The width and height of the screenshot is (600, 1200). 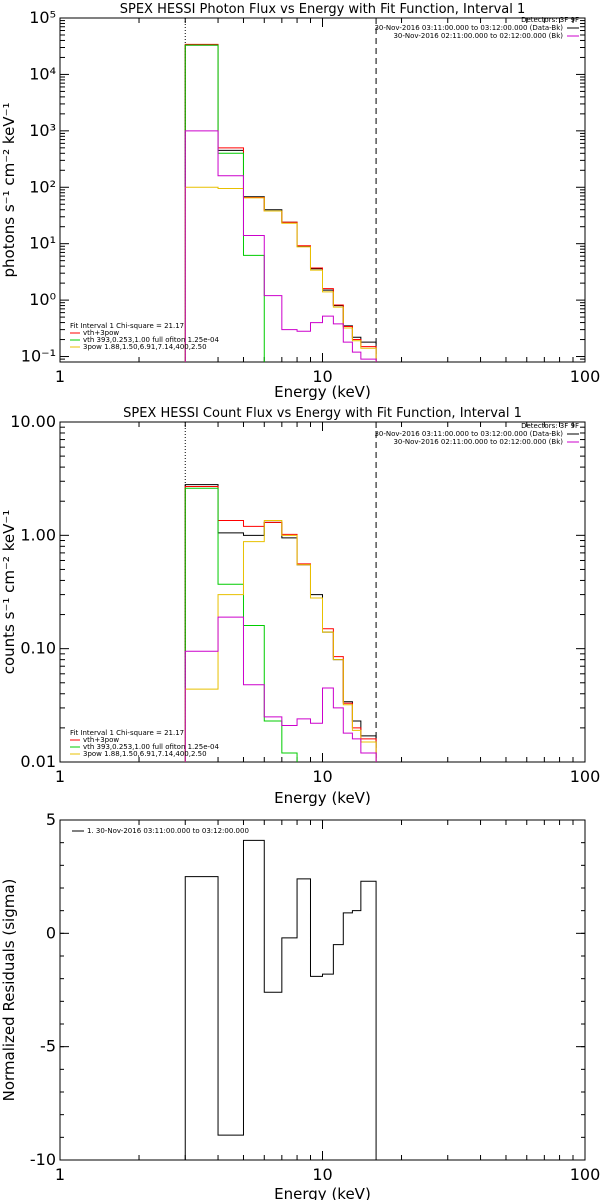 What do you see at coordinates (43, 1159) in the screenshot?
I see `y-tick-label: -10` at bounding box center [43, 1159].